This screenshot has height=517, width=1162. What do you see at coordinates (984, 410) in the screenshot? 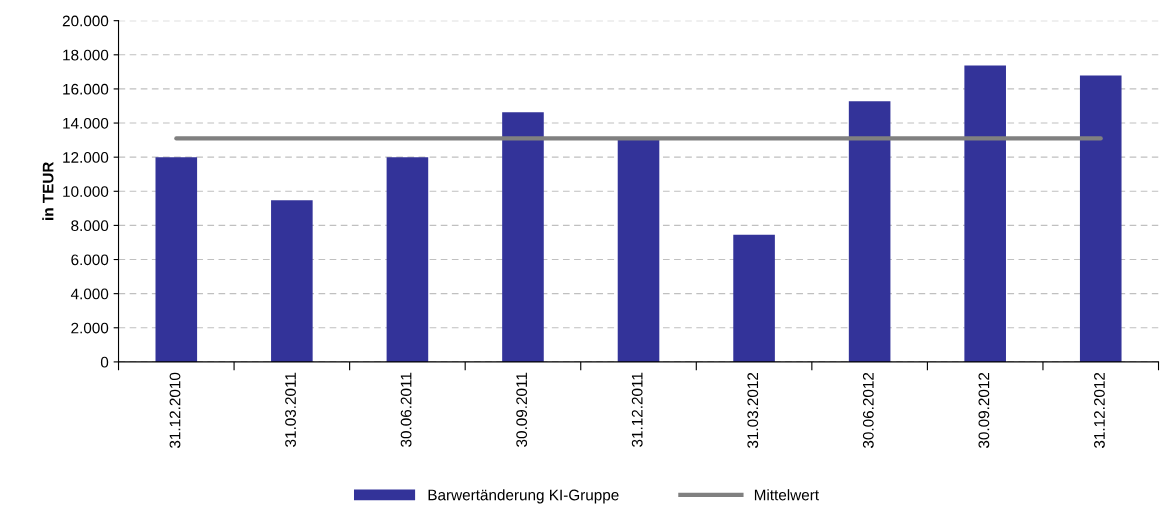
I see `x-tick-label: 30.09.2012` at bounding box center [984, 410].